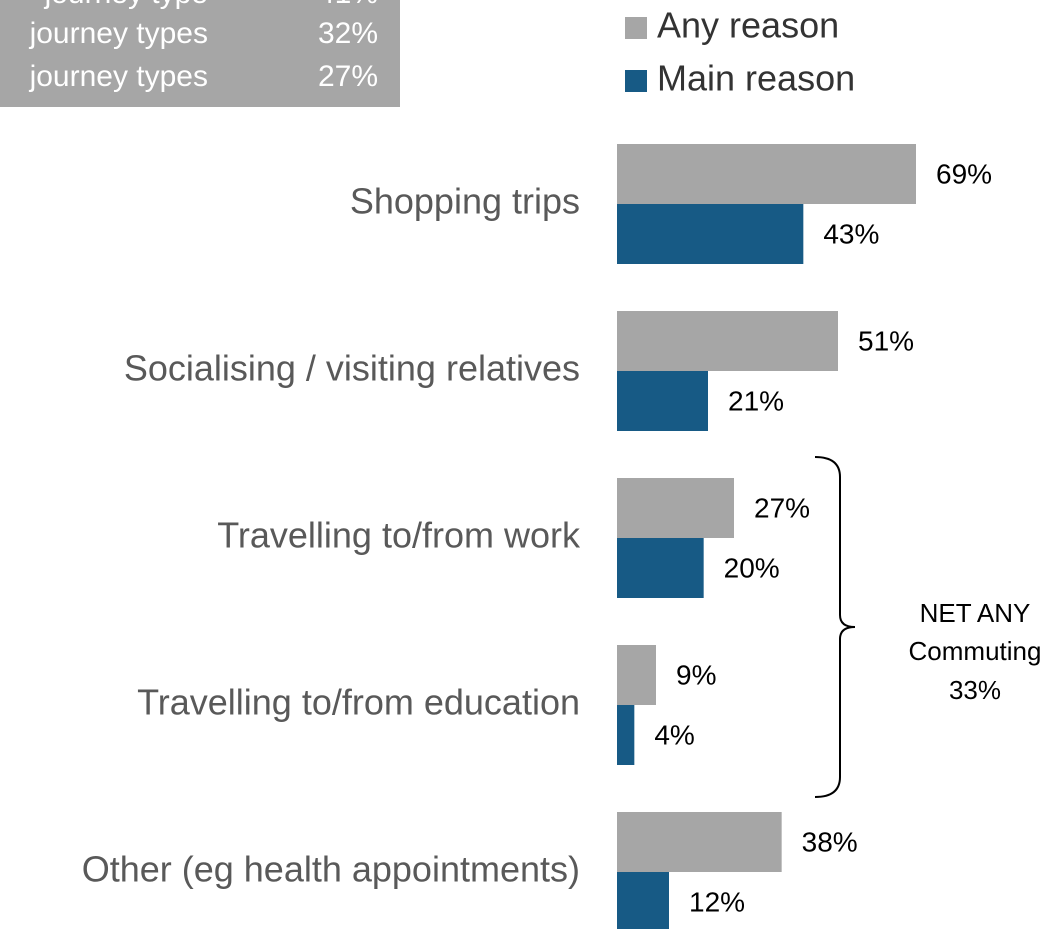 Image resolution: width=1062 pixels, height=929 pixels. Describe the element at coordinates (886, 340) in the screenshot. I see `data-label: 51%` at that location.